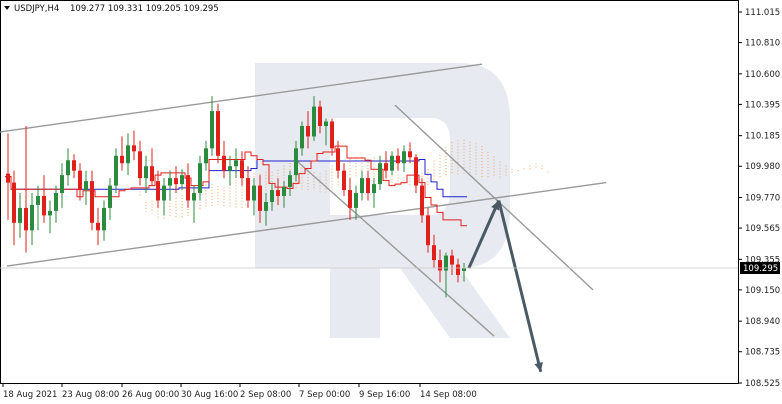 The width and height of the screenshot is (782, 404). What do you see at coordinates (241, 98) in the screenshot?
I see `ascending-channel-upper` at bounding box center [241, 98].